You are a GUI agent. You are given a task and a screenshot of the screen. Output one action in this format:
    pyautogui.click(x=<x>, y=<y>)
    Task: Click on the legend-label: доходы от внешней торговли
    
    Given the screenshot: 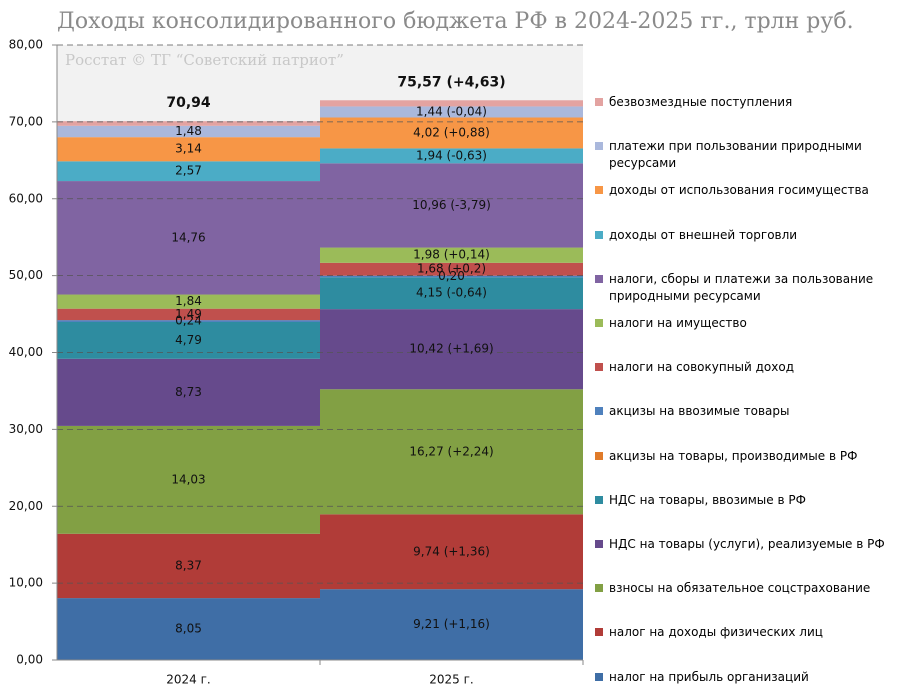 What is the action you would take?
    pyautogui.click(x=703, y=234)
    